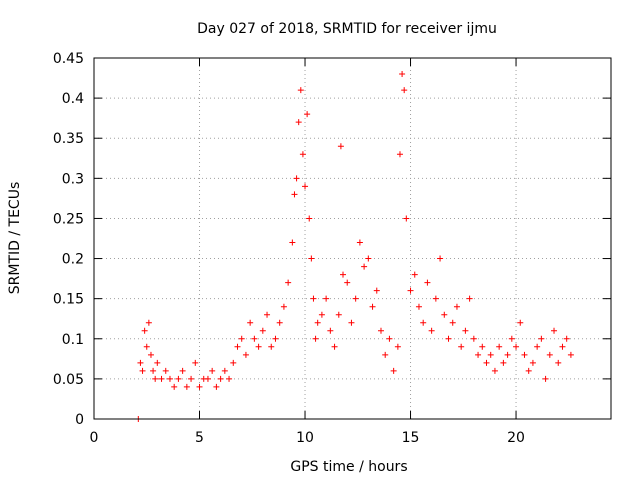 The image size is (640, 480). What do you see at coordinates (68, 380) in the screenshot?
I see `y-tick-label: 0.05` at bounding box center [68, 380].